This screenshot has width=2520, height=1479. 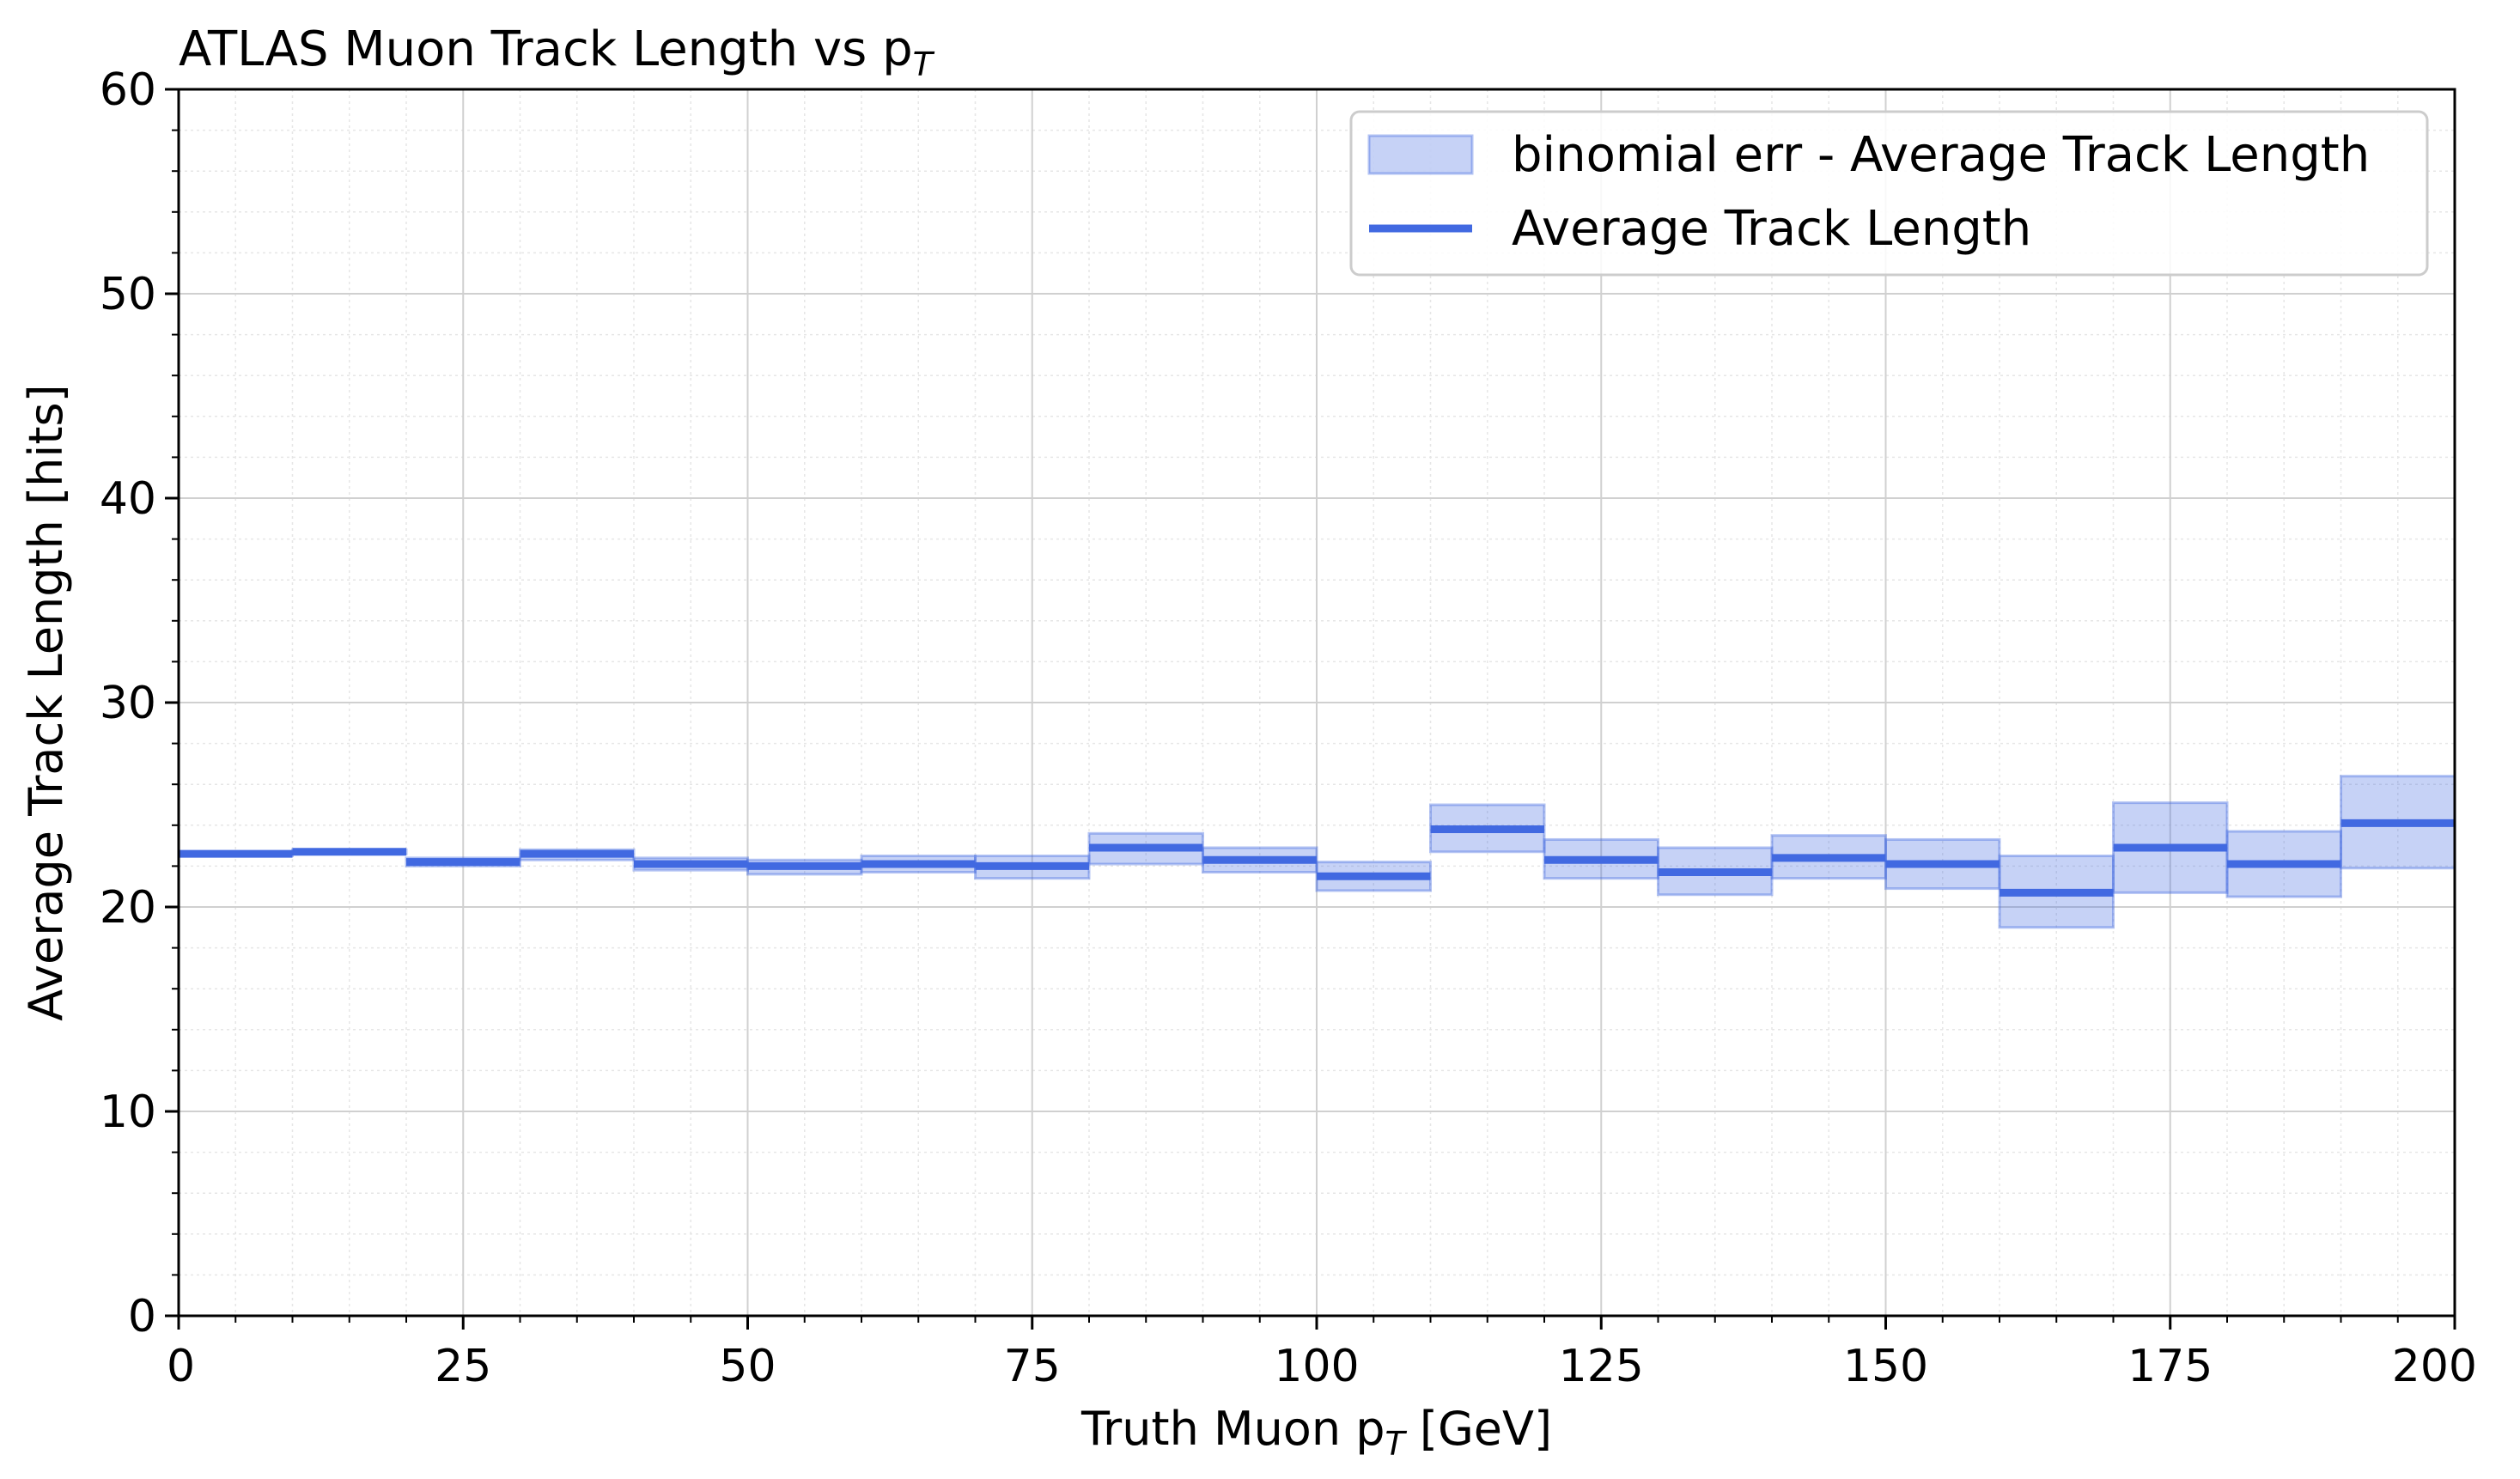 What do you see at coordinates (1421, 155) in the screenshot?
I see `legend-swatch-band` at bounding box center [1421, 155].